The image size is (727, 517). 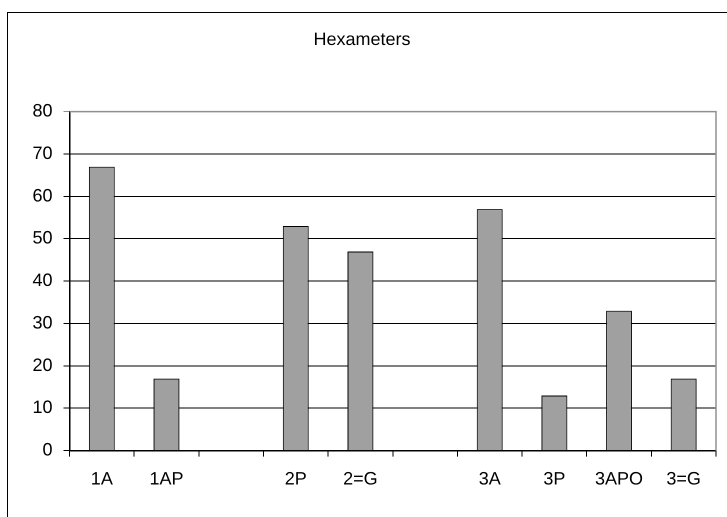 I want to click on y-tick-label: 80, so click(x=42, y=110).